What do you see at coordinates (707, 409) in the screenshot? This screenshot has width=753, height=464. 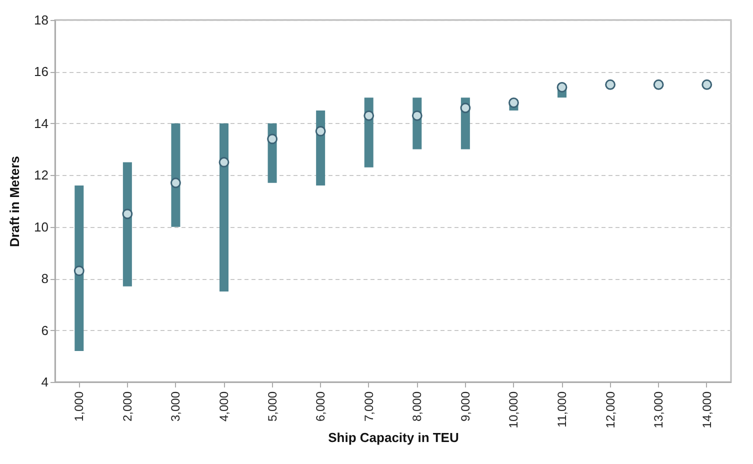 I see `x-tick-label: 14,000` at bounding box center [707, 409].